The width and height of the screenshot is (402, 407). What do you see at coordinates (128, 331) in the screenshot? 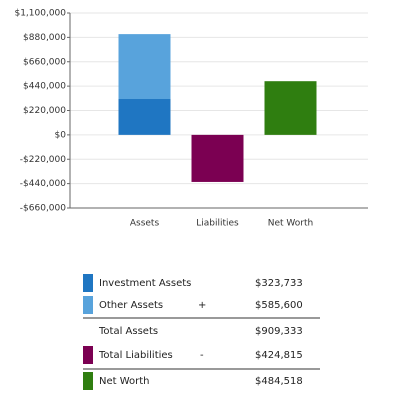
I see `row-label: Total Assets` at bounding box center [128, 331].